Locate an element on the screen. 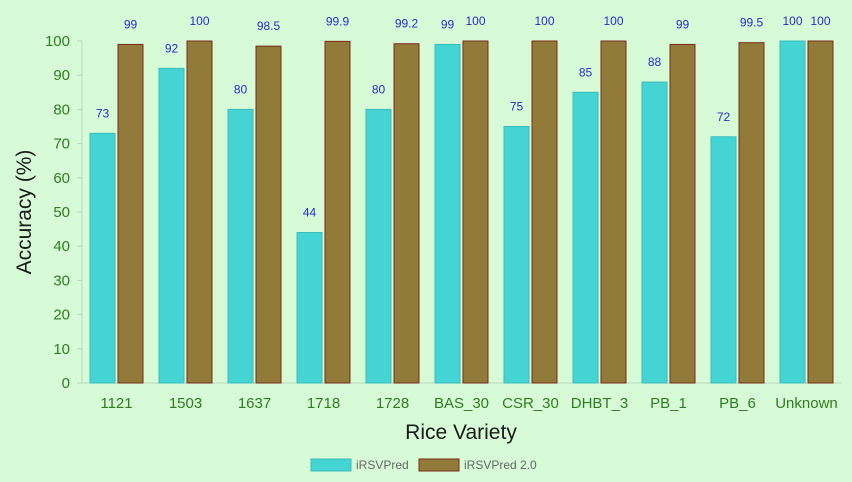 The height and width of the screenshot is (482, 852). data-label: 72 is located at coordinates (724, 117).